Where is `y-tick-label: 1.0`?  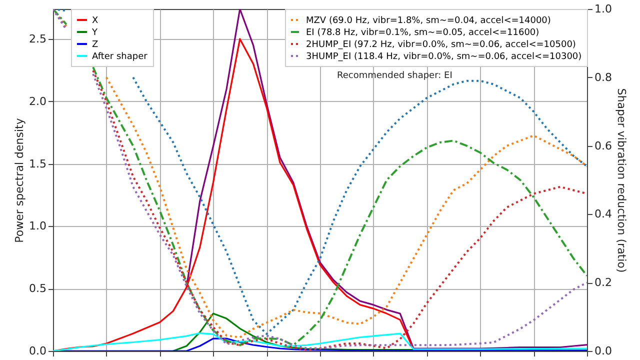 y-tick-label: 1.0 is located at coordinates (37, 226).